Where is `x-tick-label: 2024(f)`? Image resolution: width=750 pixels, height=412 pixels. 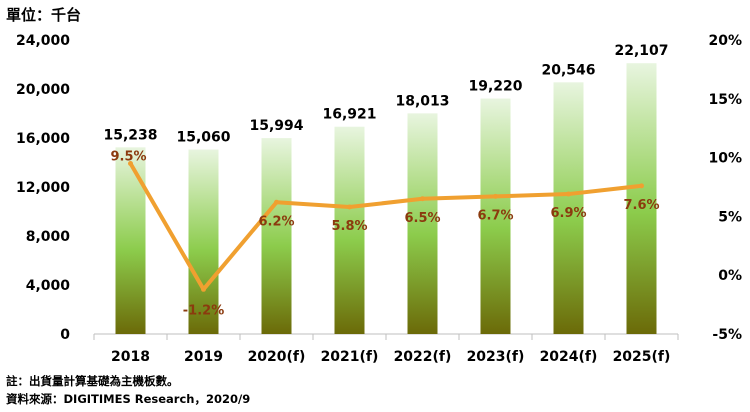 x-tick-label: 2024(f) is located at coordinates (569, 357).